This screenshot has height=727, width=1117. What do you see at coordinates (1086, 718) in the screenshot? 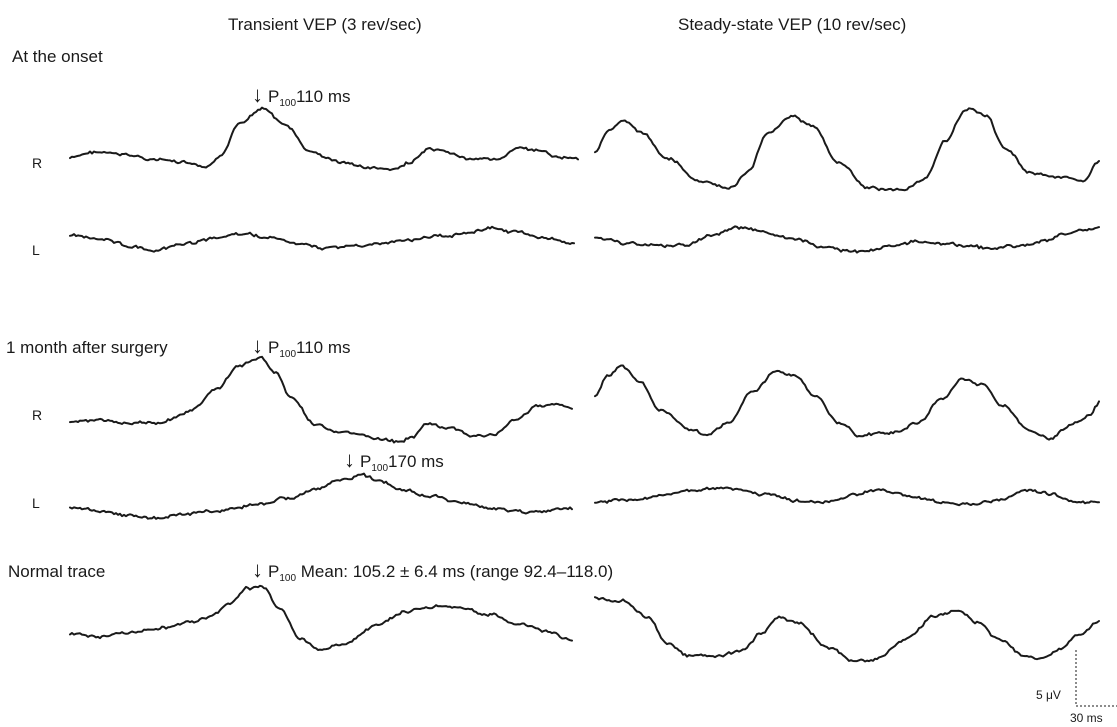
I see `scale-bar-time-label: 30 ms` at bounding box center [1086, 718].